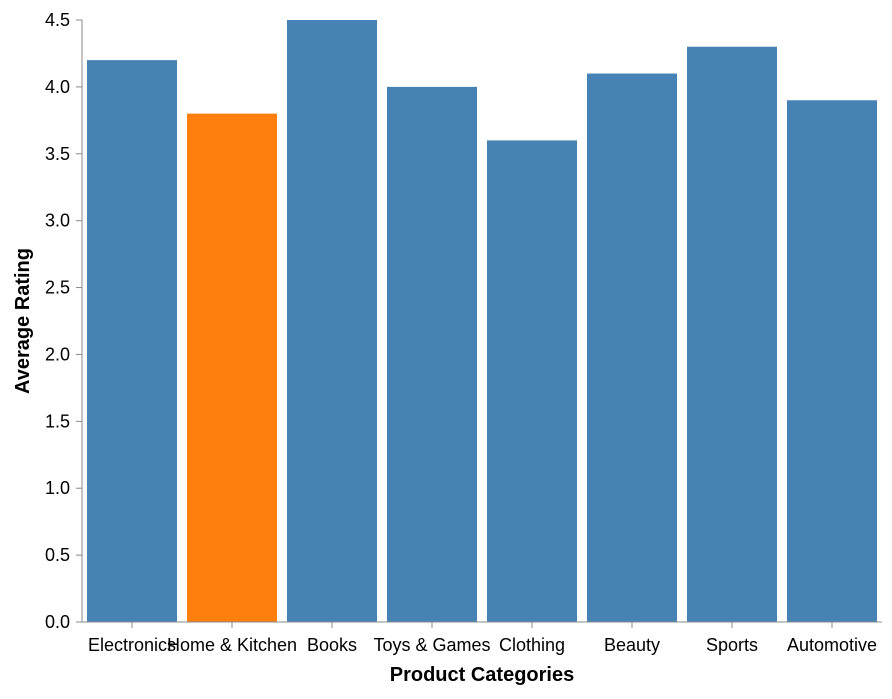  I want to click on x-tick-label-books: Books, so click(332, 645).